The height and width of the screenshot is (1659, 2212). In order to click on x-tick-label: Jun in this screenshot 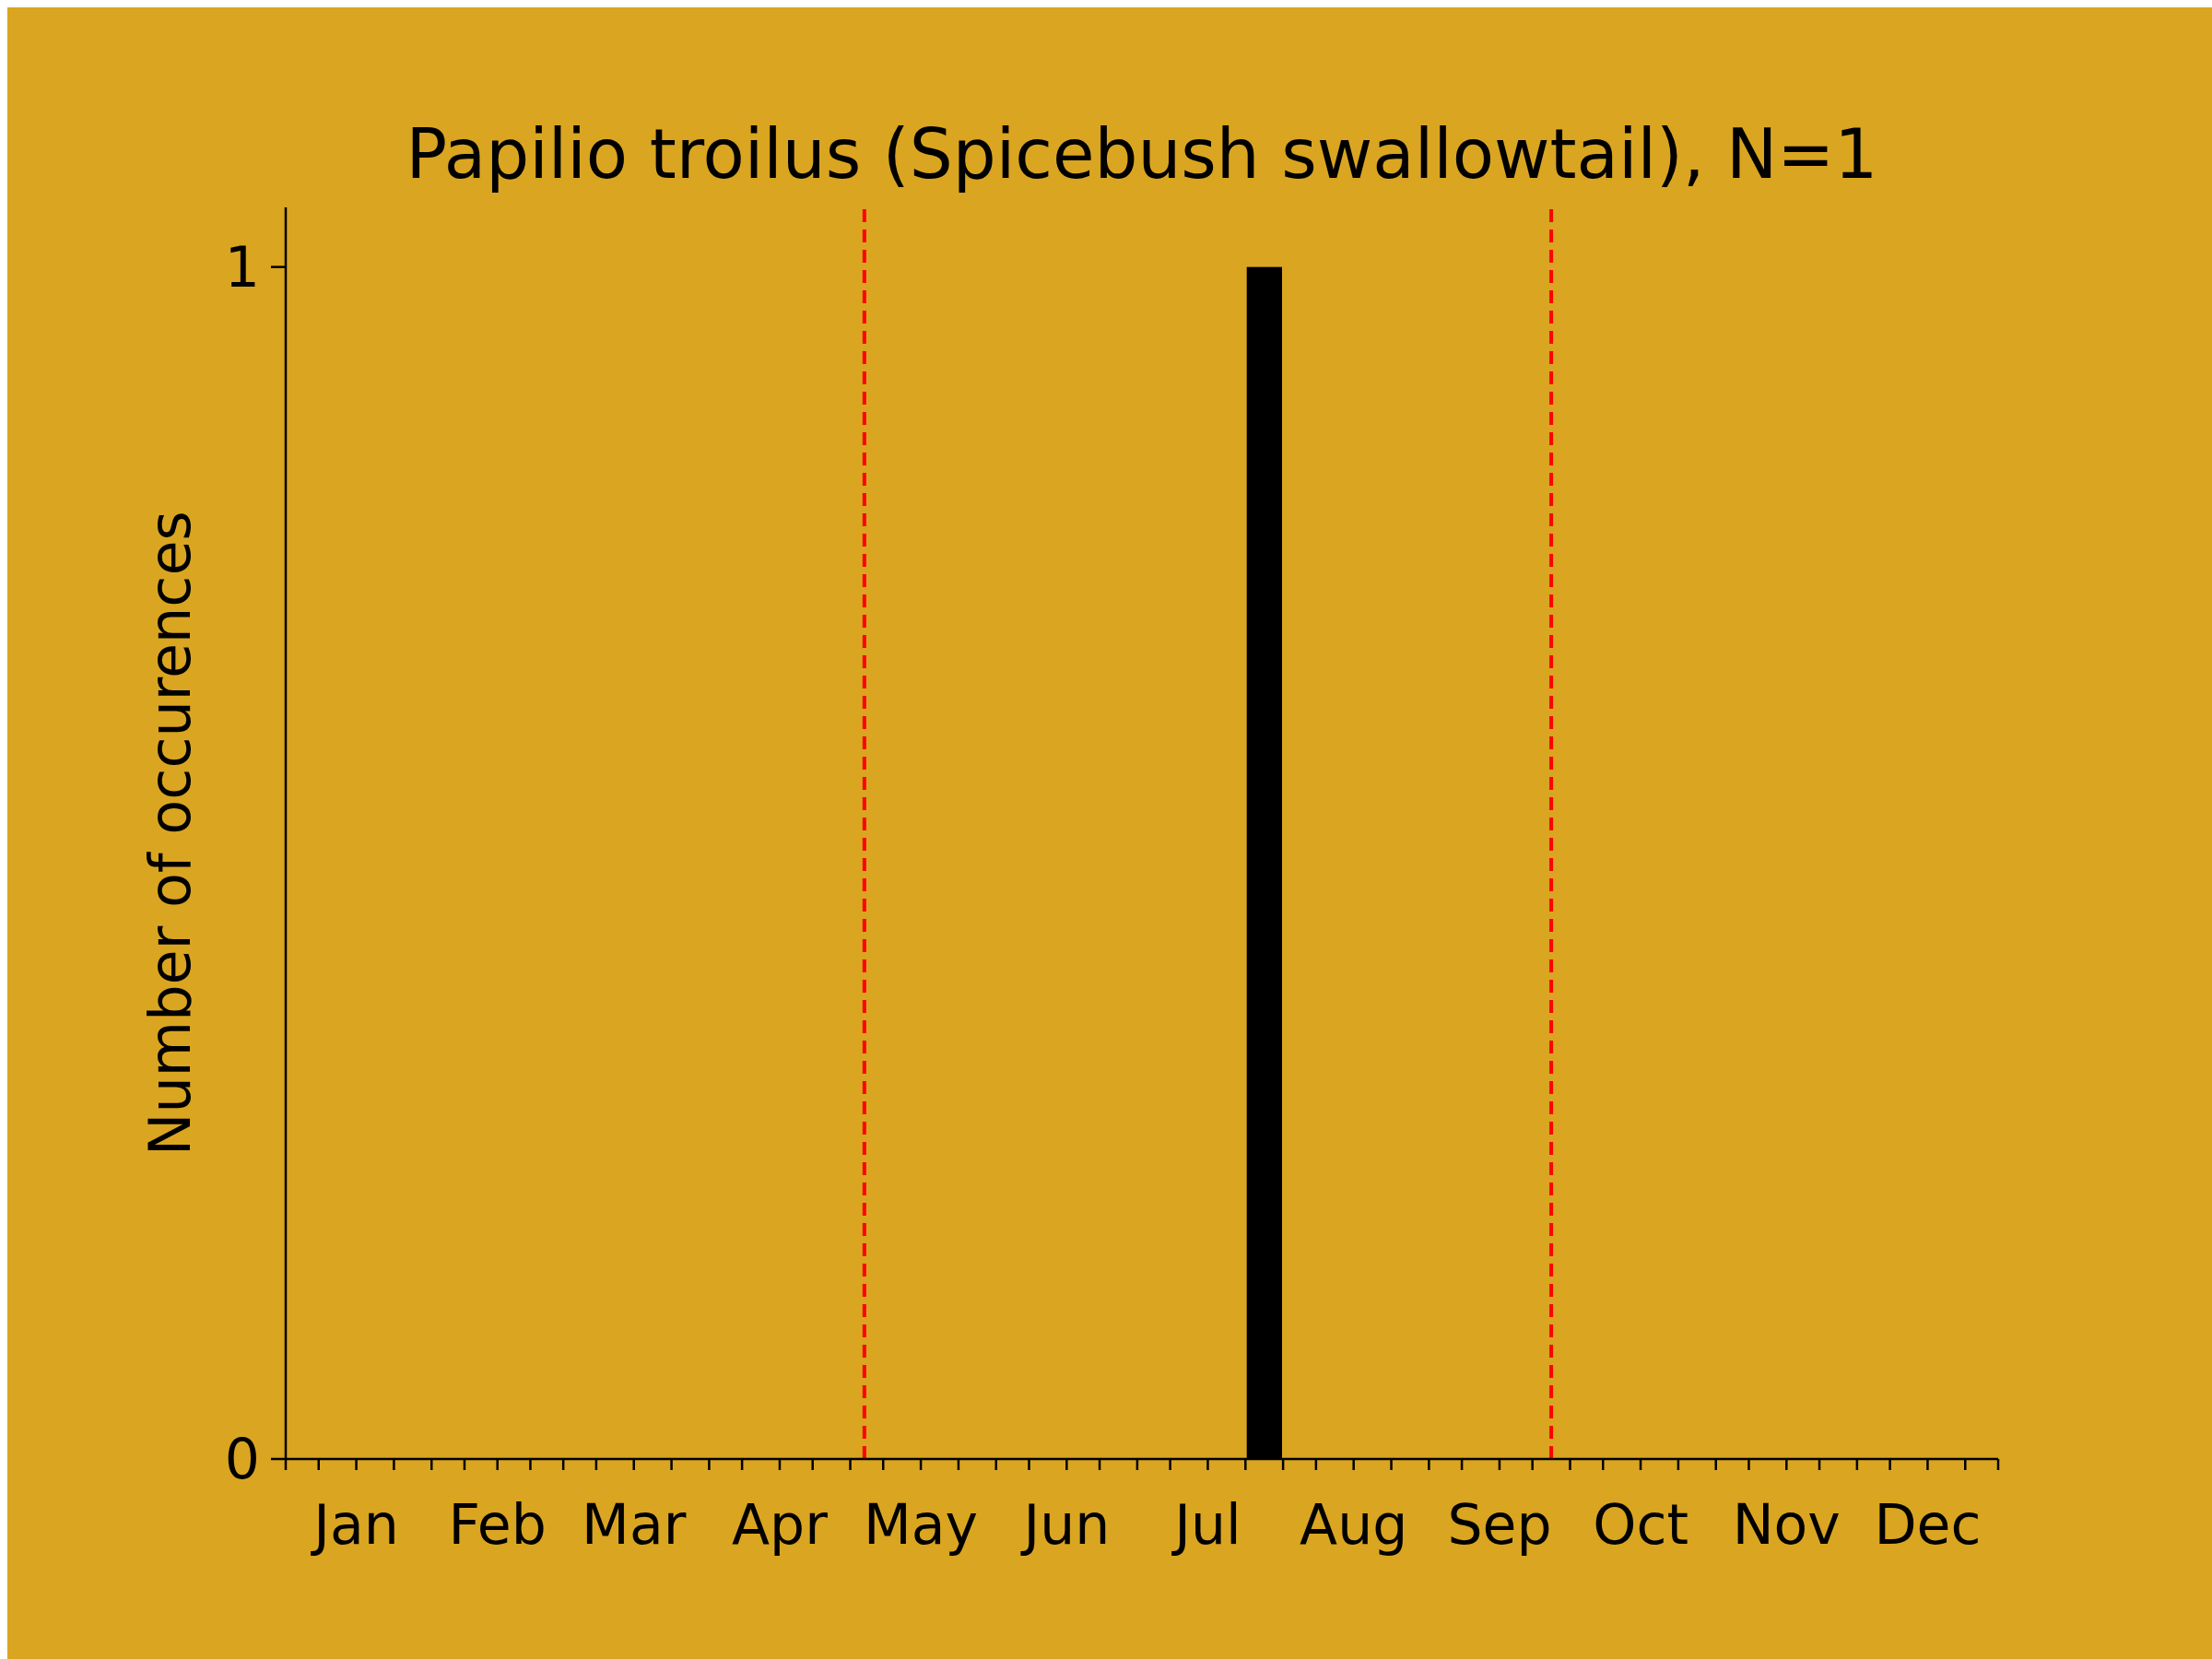, I will do `click(1065, 1524)`.